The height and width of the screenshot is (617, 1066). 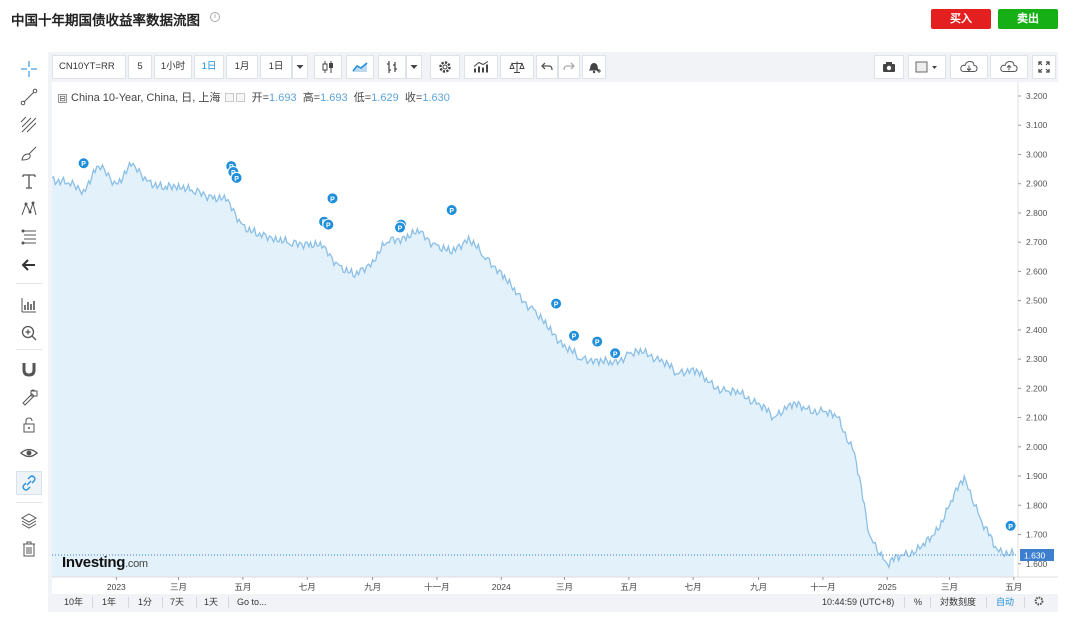 I want to click on eye-icon, so click(x=29, y=453).